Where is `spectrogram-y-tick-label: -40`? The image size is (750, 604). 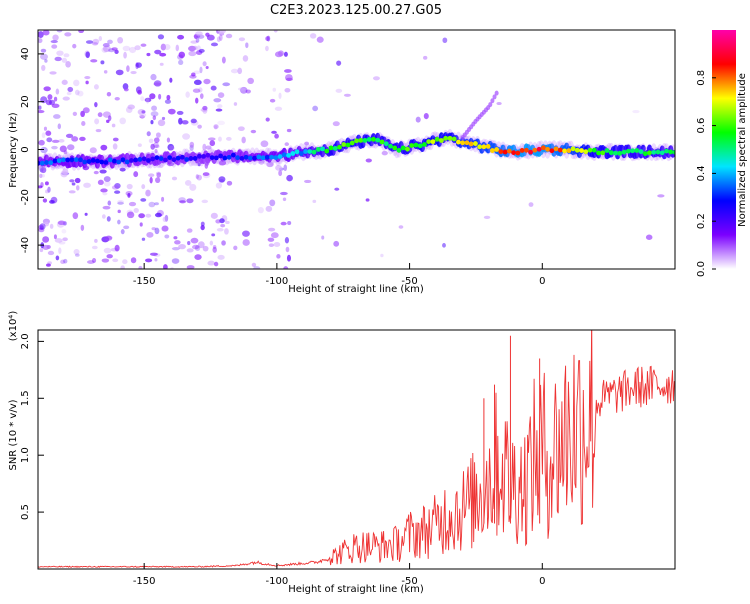
spectrogram-y-tick-label: -40 is located at coordinates (25, 245).